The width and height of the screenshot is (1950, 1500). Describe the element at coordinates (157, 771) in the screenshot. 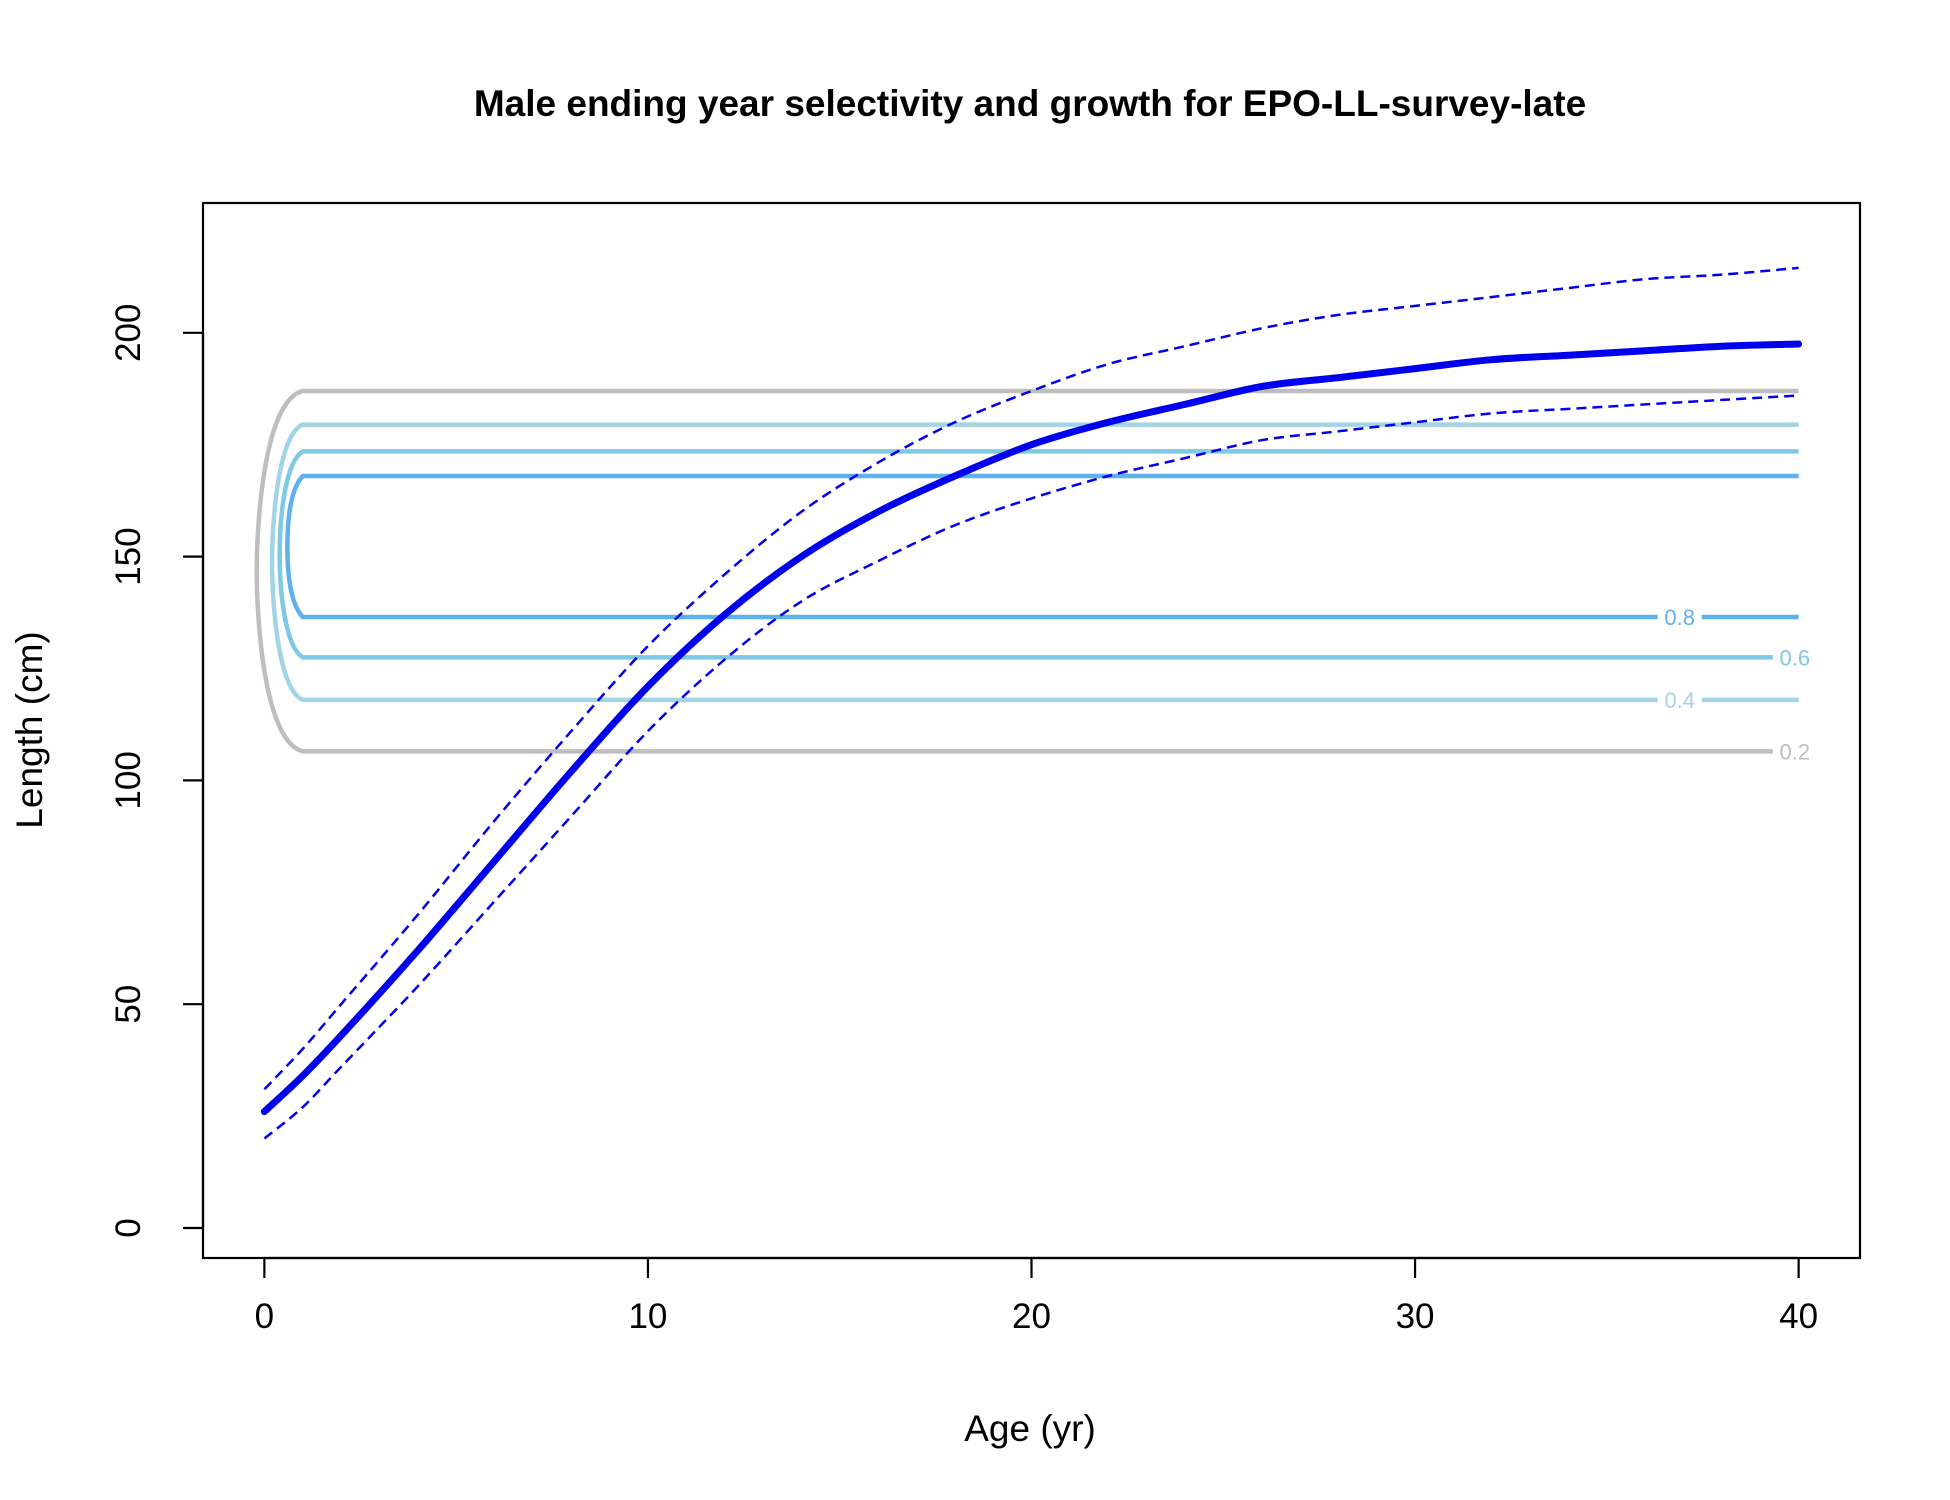

I see `y-axis: 0 50 100 150 200` at that location.